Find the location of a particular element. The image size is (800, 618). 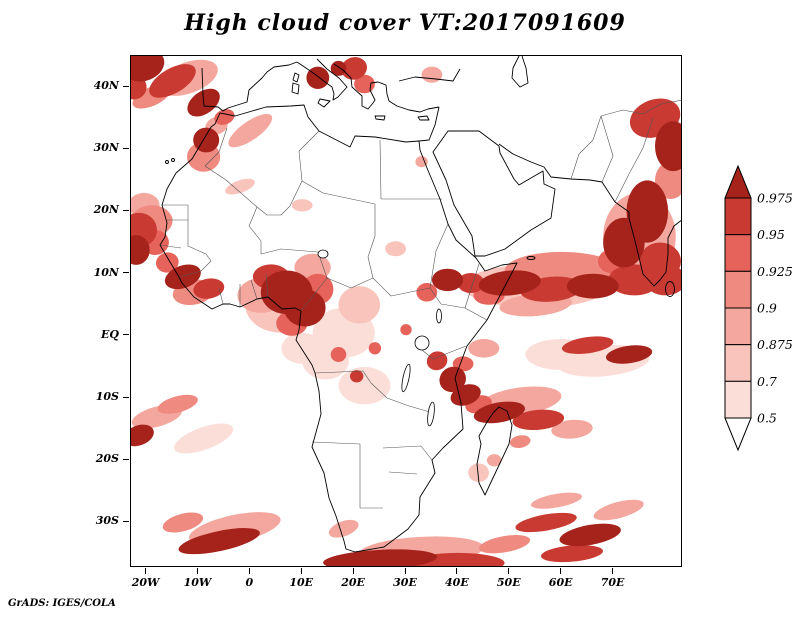

colorbar-label: 0.7 is located at coordinates (767, 381).